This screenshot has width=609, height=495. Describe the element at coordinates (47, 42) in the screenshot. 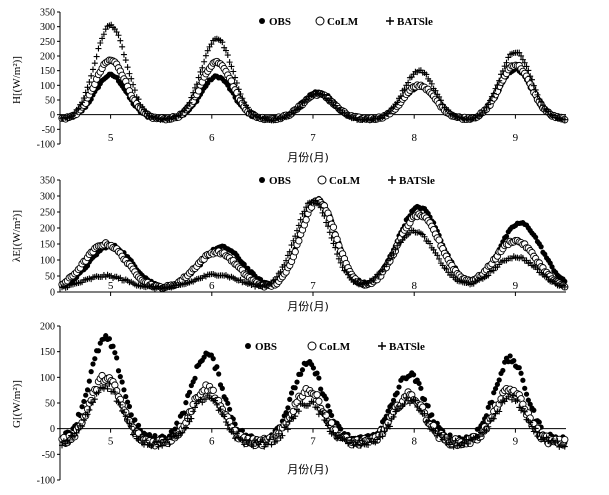

I see `y-tick-label: 250` at that location.